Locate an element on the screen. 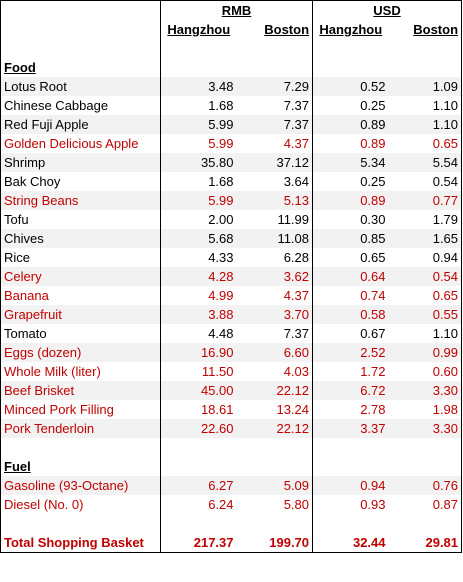 The width and height of the screenshot is (463, 582). table-row: String Beans 5.99 5.13 0.89 0.77 is located at coordinates (231, 200).